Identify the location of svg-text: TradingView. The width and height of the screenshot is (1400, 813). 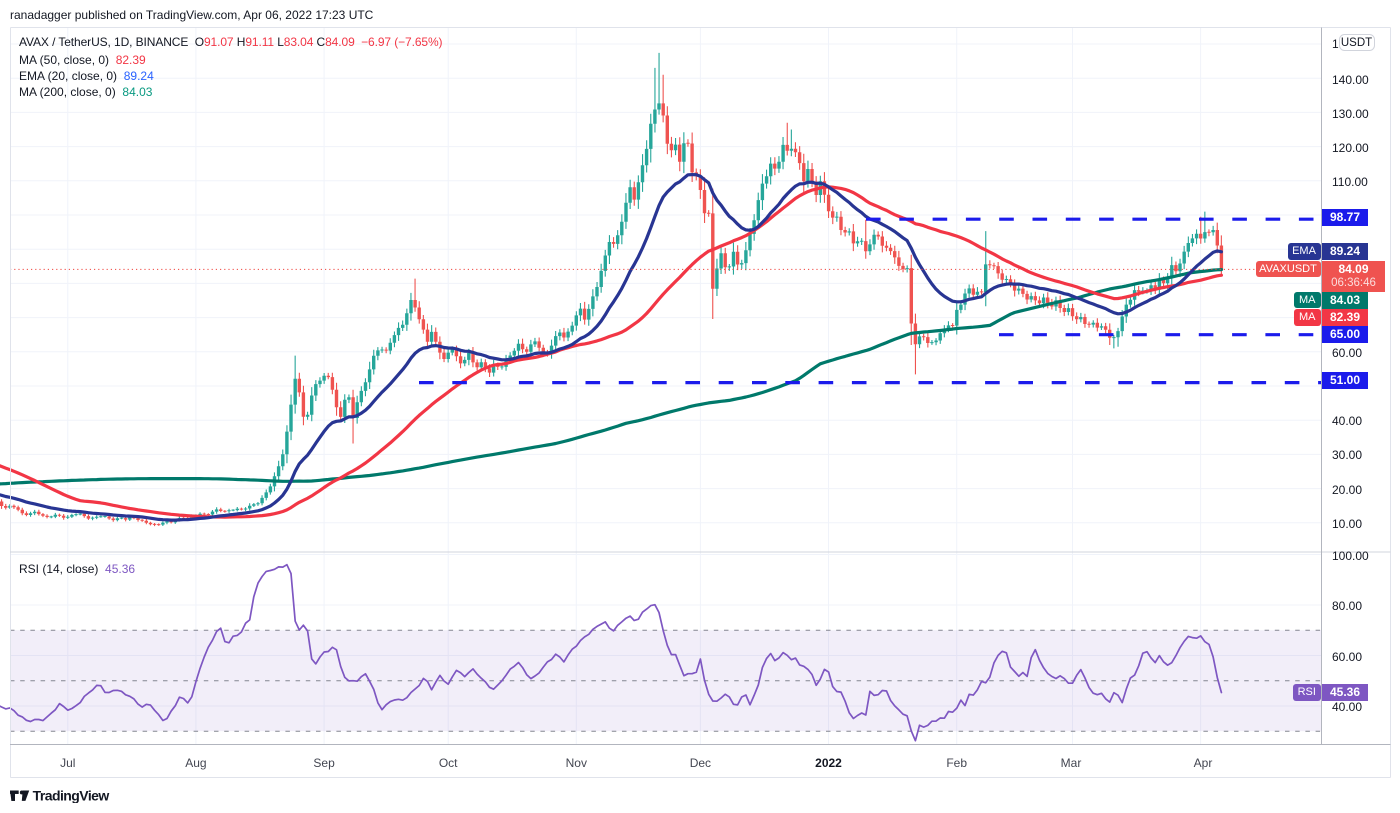
(71, 796).